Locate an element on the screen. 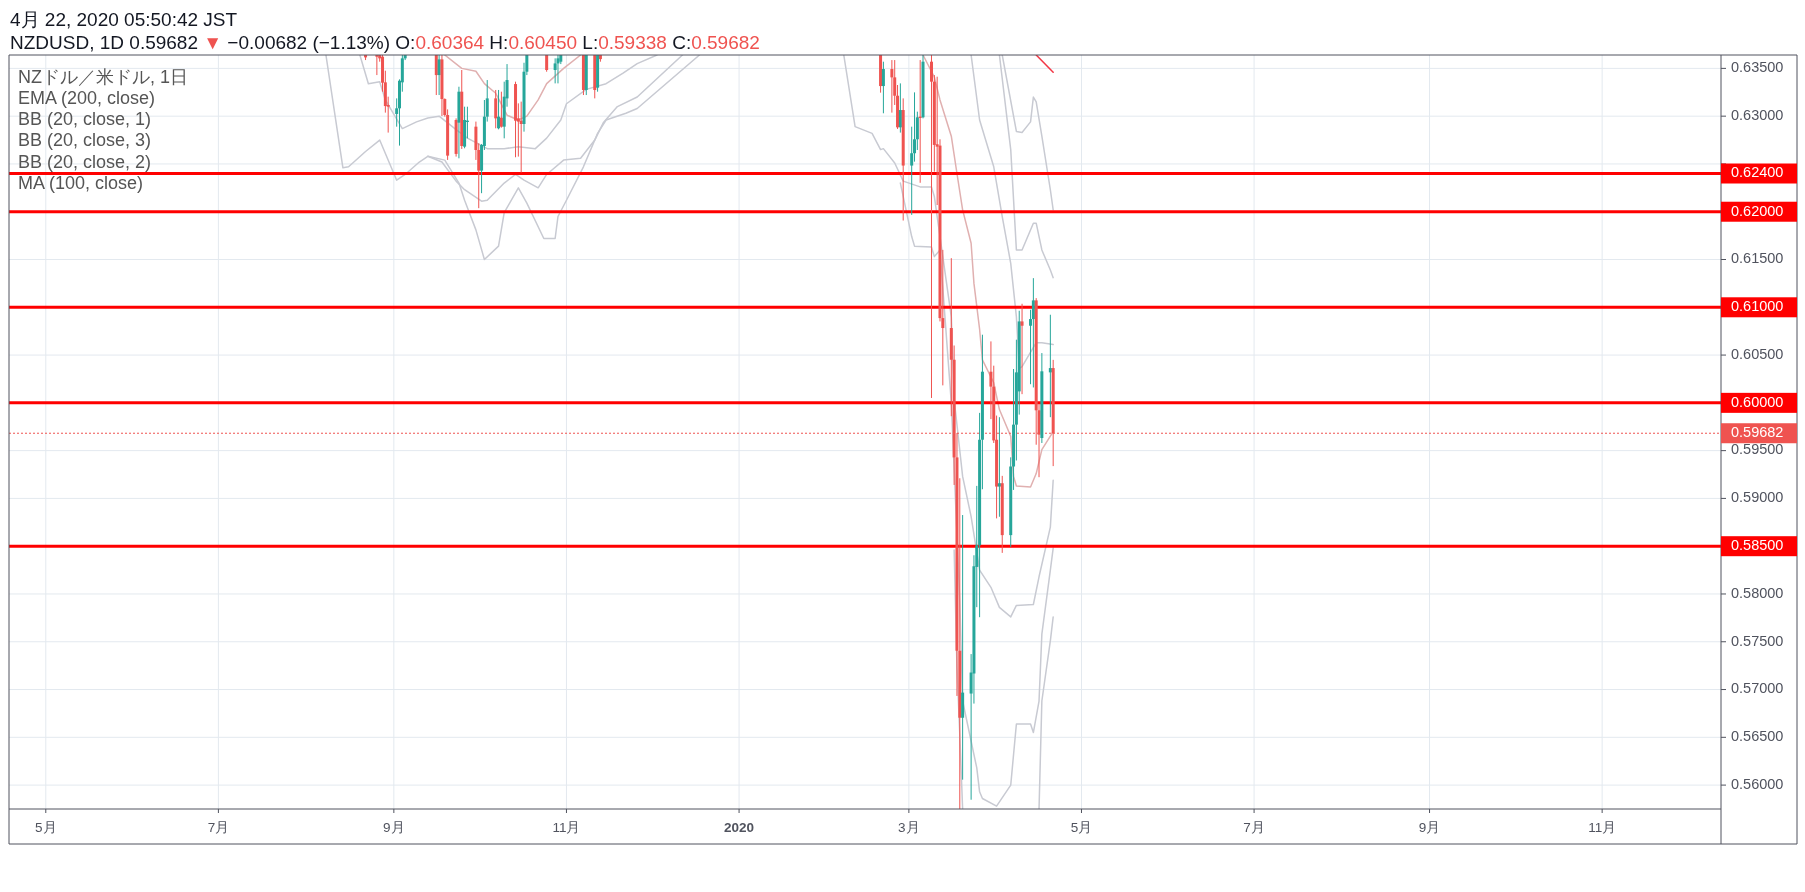  ref-line-label: 0.60000 is located at coordinates (1757, 401).